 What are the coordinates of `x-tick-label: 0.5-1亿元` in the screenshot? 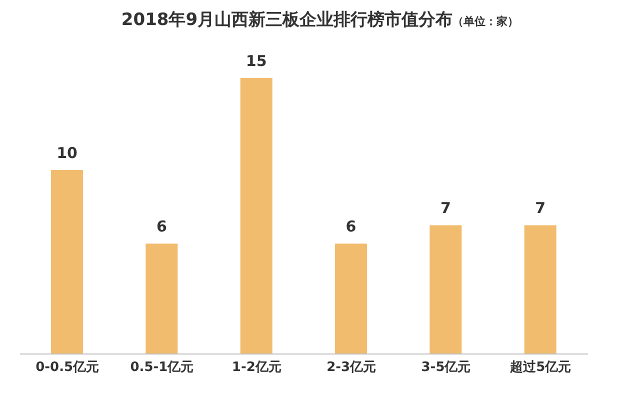 It's located at (162, 368).